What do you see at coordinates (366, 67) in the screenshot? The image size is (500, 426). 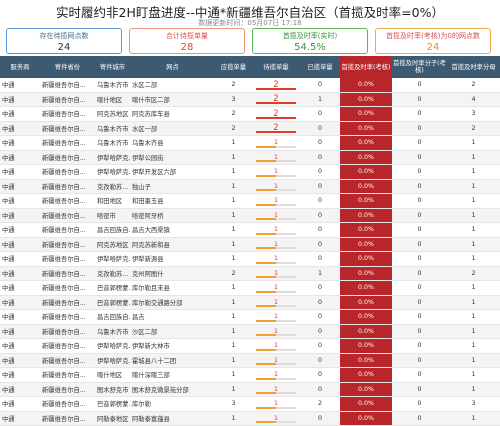 I see `column-header: 首揽及时率(考核)` at bounding box center [366, 67].